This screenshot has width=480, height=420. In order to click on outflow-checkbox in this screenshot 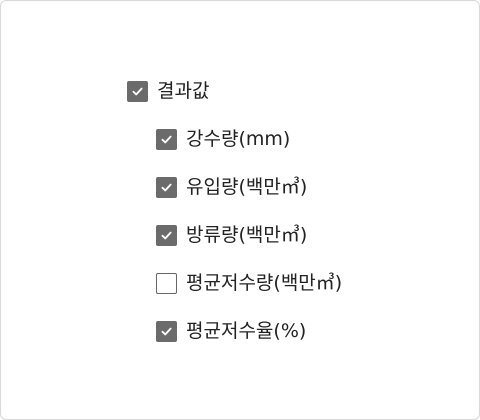, I will do `click(166, 235)`.